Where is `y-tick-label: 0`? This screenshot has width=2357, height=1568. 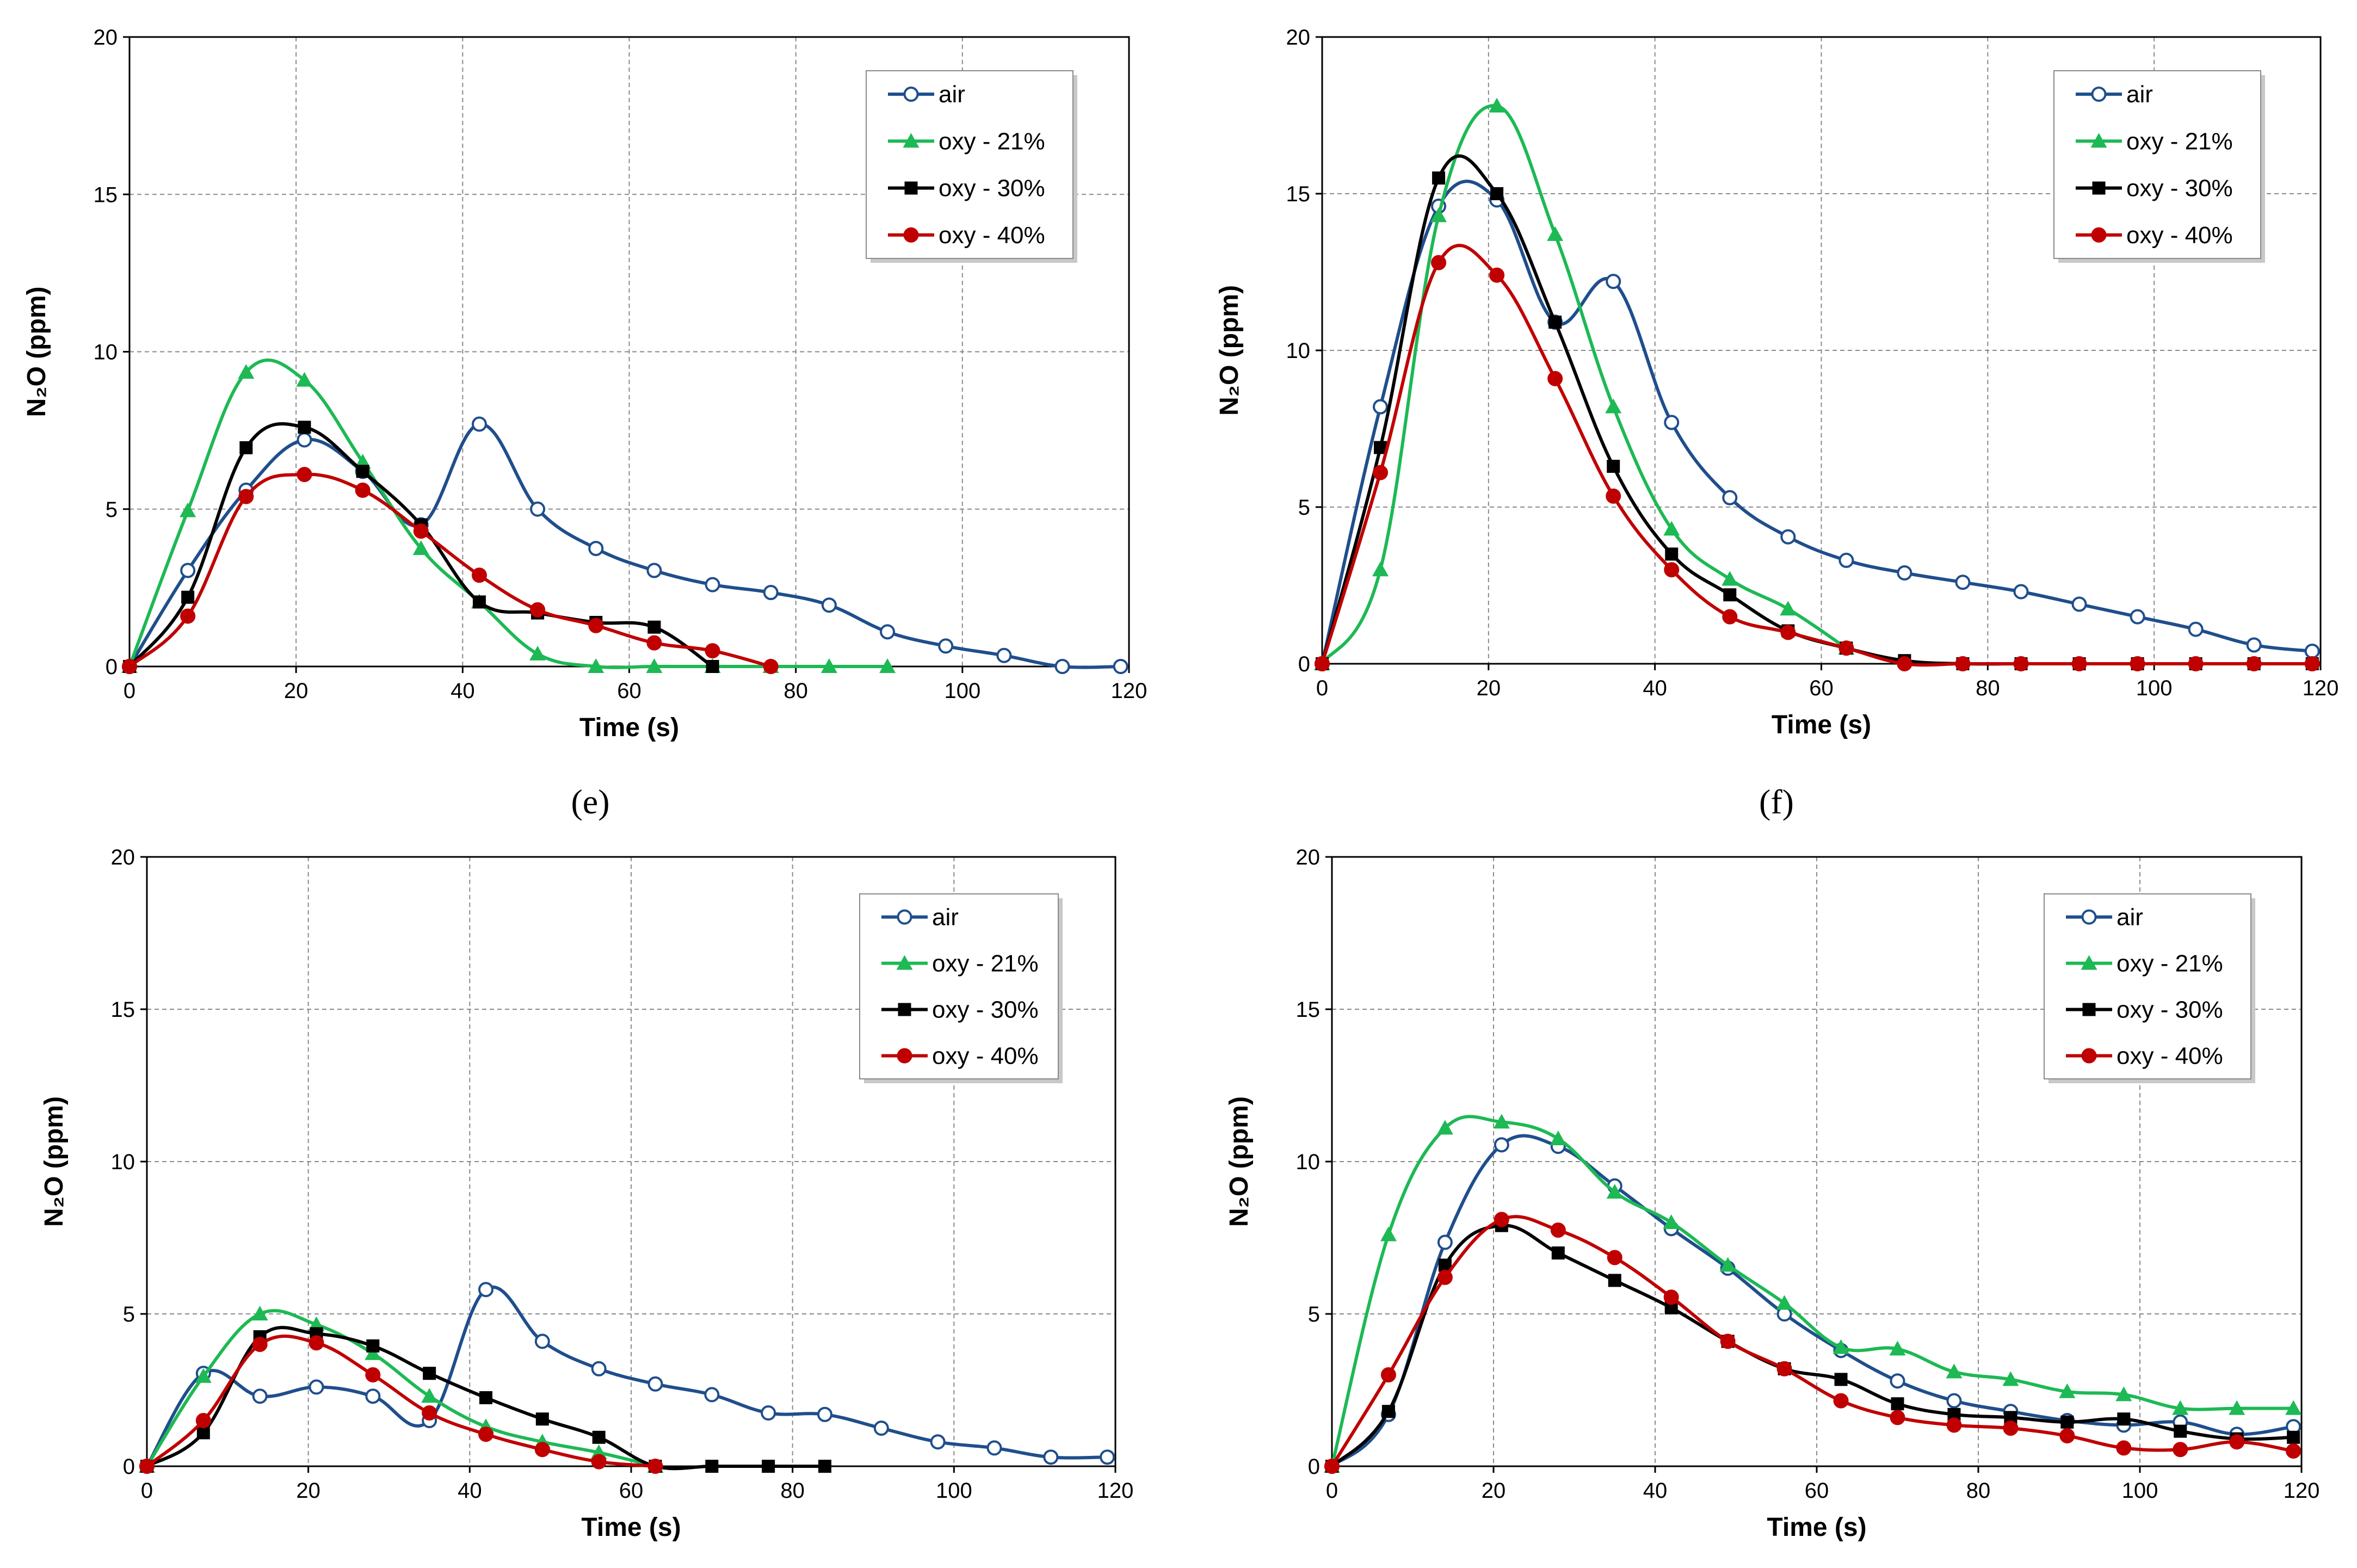
y-tick-label: 0 is located at coordinates (1304, 664).